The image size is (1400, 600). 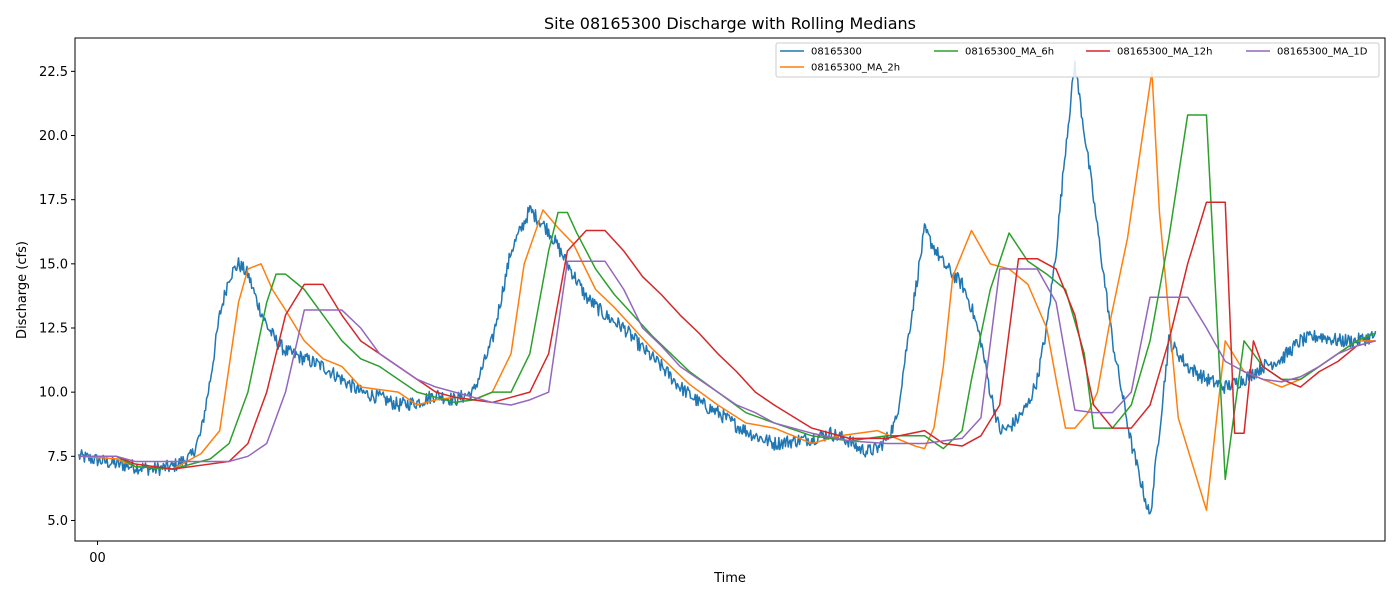 What do you see at coordinates (53, 136) in the screenshot?
I see `y-tick-label: 20.0` at bounding box center [53, 136].